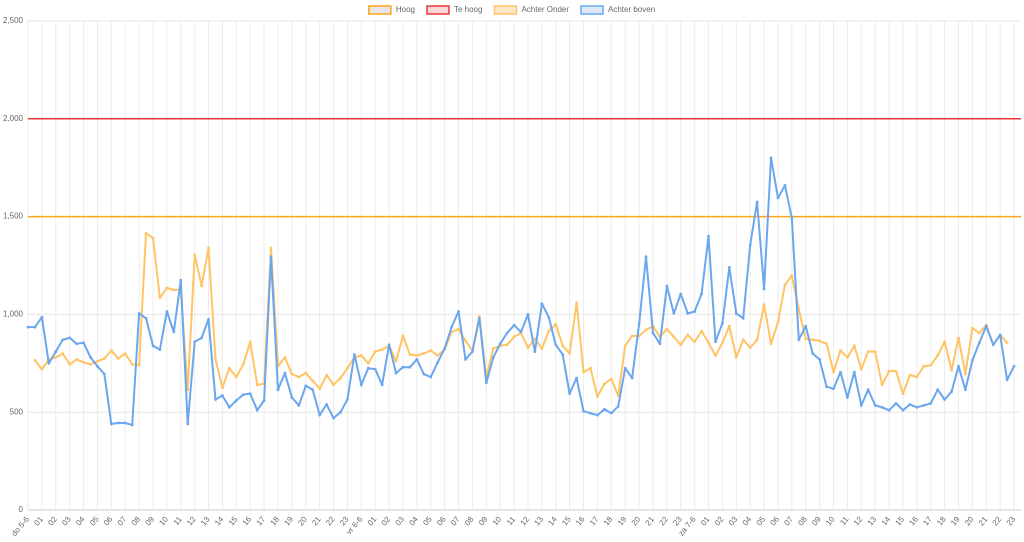  I want to click on legend-label: Achter Onder, so click(545, 9).